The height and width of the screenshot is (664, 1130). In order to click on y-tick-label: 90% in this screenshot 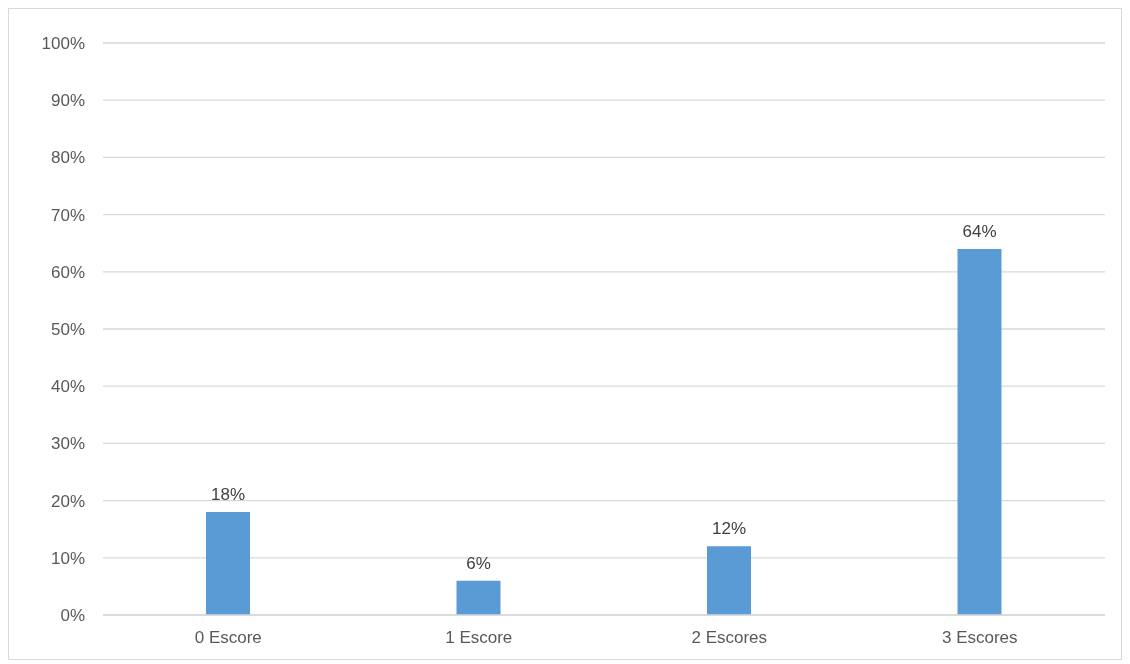, I will do `click(67, 101)`.